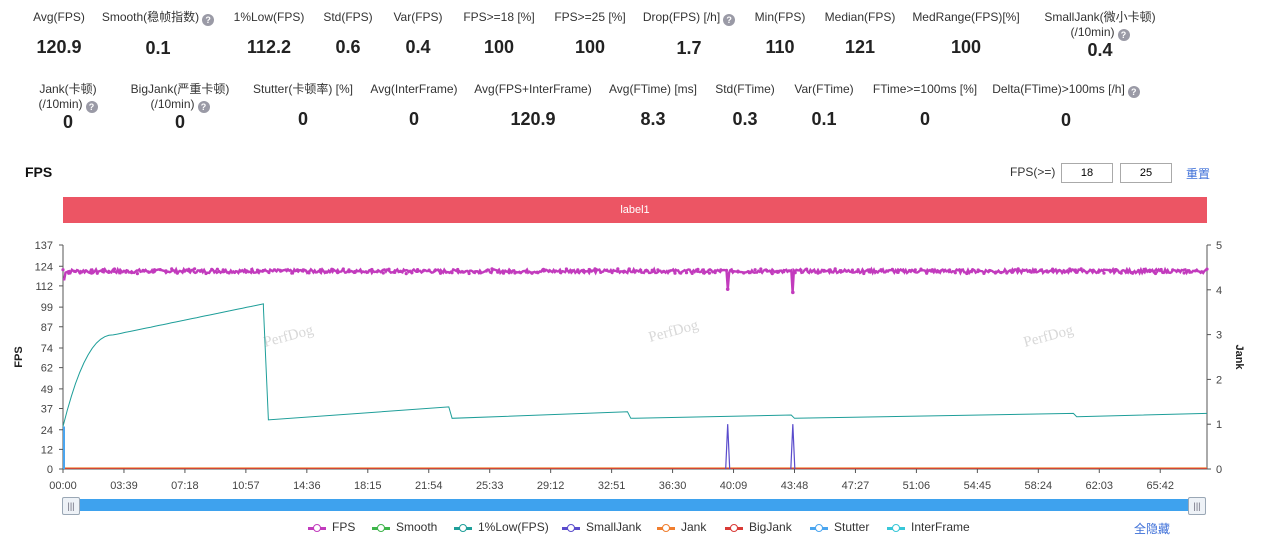  I want to click on metric-value: 100, so click(499, 47).